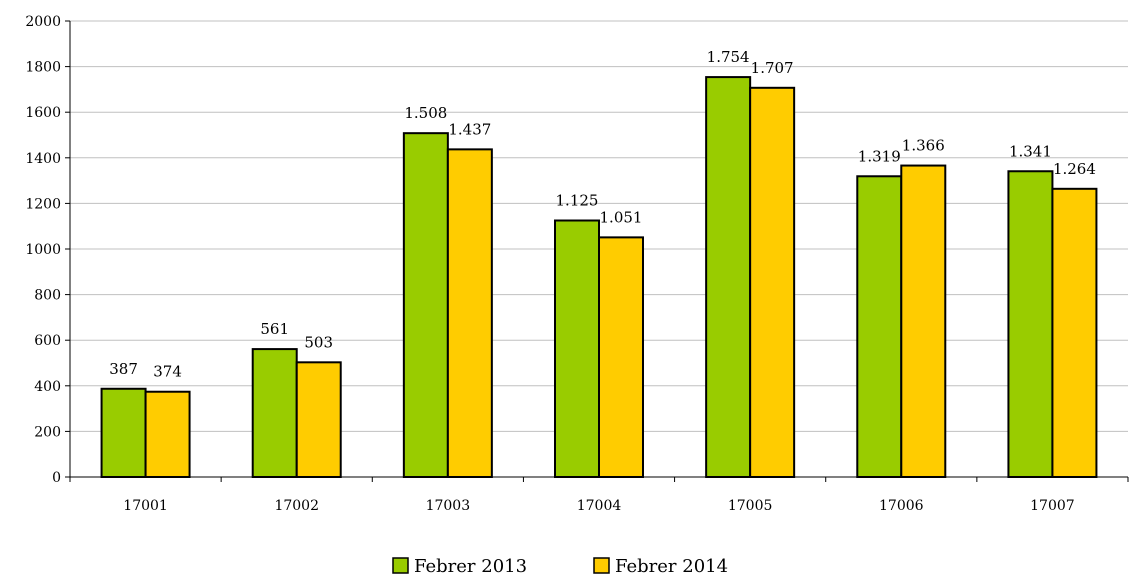  Describe the element at coordinates (43, 159) in the screenshot. I see `y-tick-label: 1400` at that location.